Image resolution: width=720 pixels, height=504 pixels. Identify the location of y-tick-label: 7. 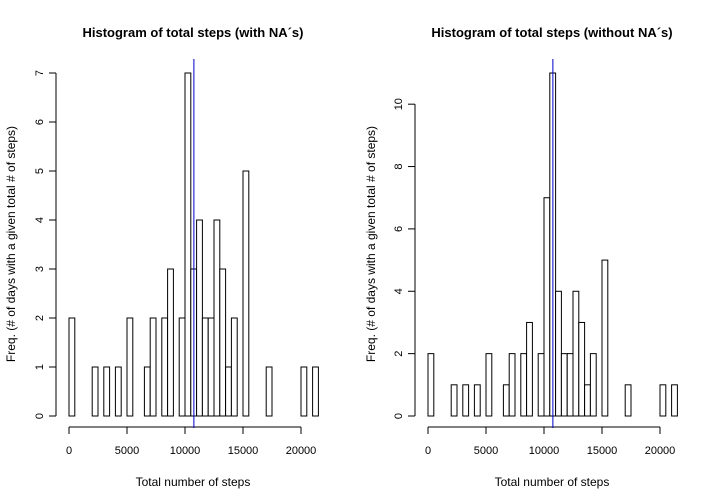
(40, 73).